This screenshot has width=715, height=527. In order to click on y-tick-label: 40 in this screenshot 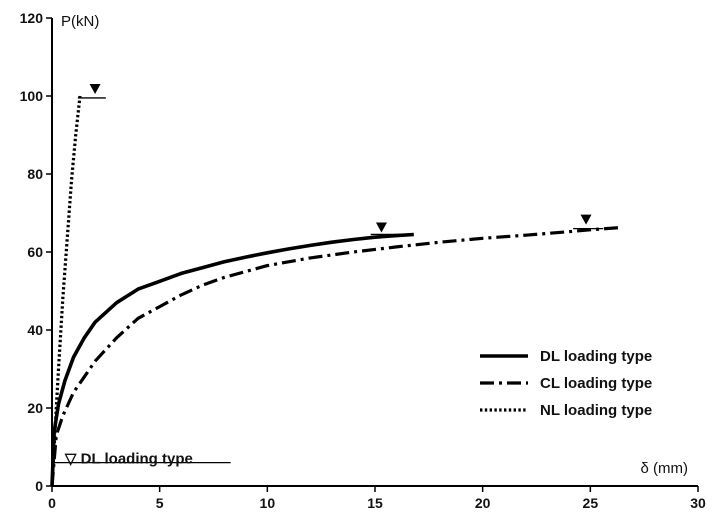, I will do `click(35, 330)`.